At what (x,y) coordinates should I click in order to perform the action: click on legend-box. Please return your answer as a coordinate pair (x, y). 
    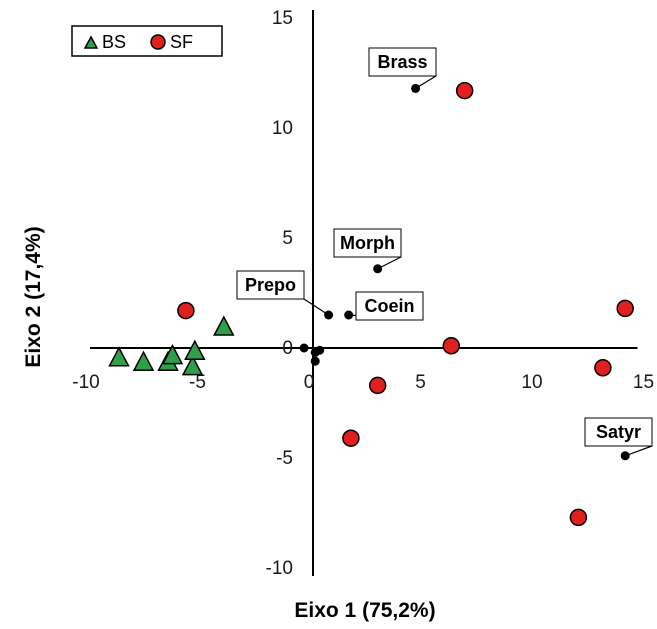
    Looking at the image, I should click on (147, 41).